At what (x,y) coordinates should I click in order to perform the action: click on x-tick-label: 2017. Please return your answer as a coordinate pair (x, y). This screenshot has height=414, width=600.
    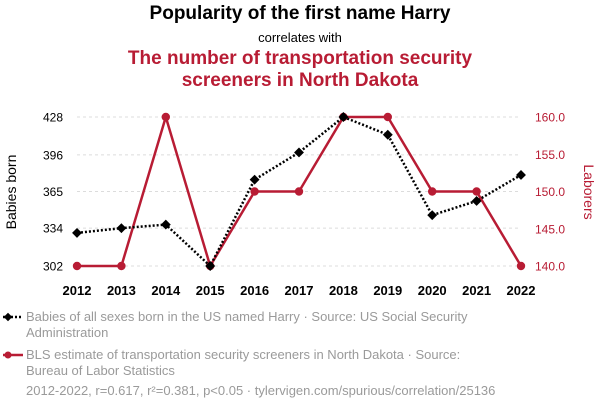
    Looking at the image, I should click on (299, 290).